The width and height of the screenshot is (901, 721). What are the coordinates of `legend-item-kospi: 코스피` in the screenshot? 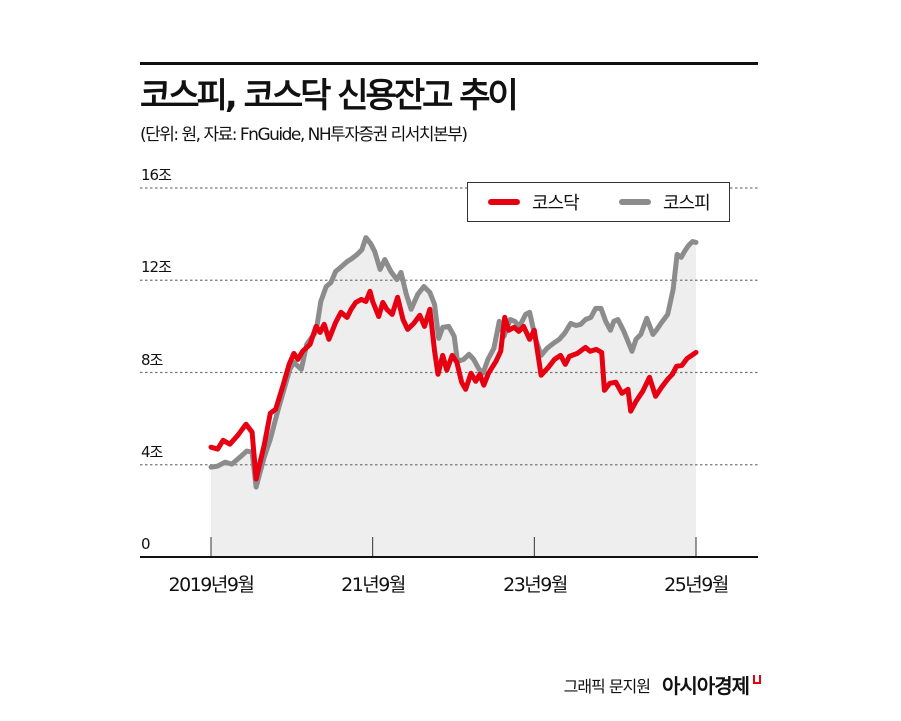 It's located at (665, 202).